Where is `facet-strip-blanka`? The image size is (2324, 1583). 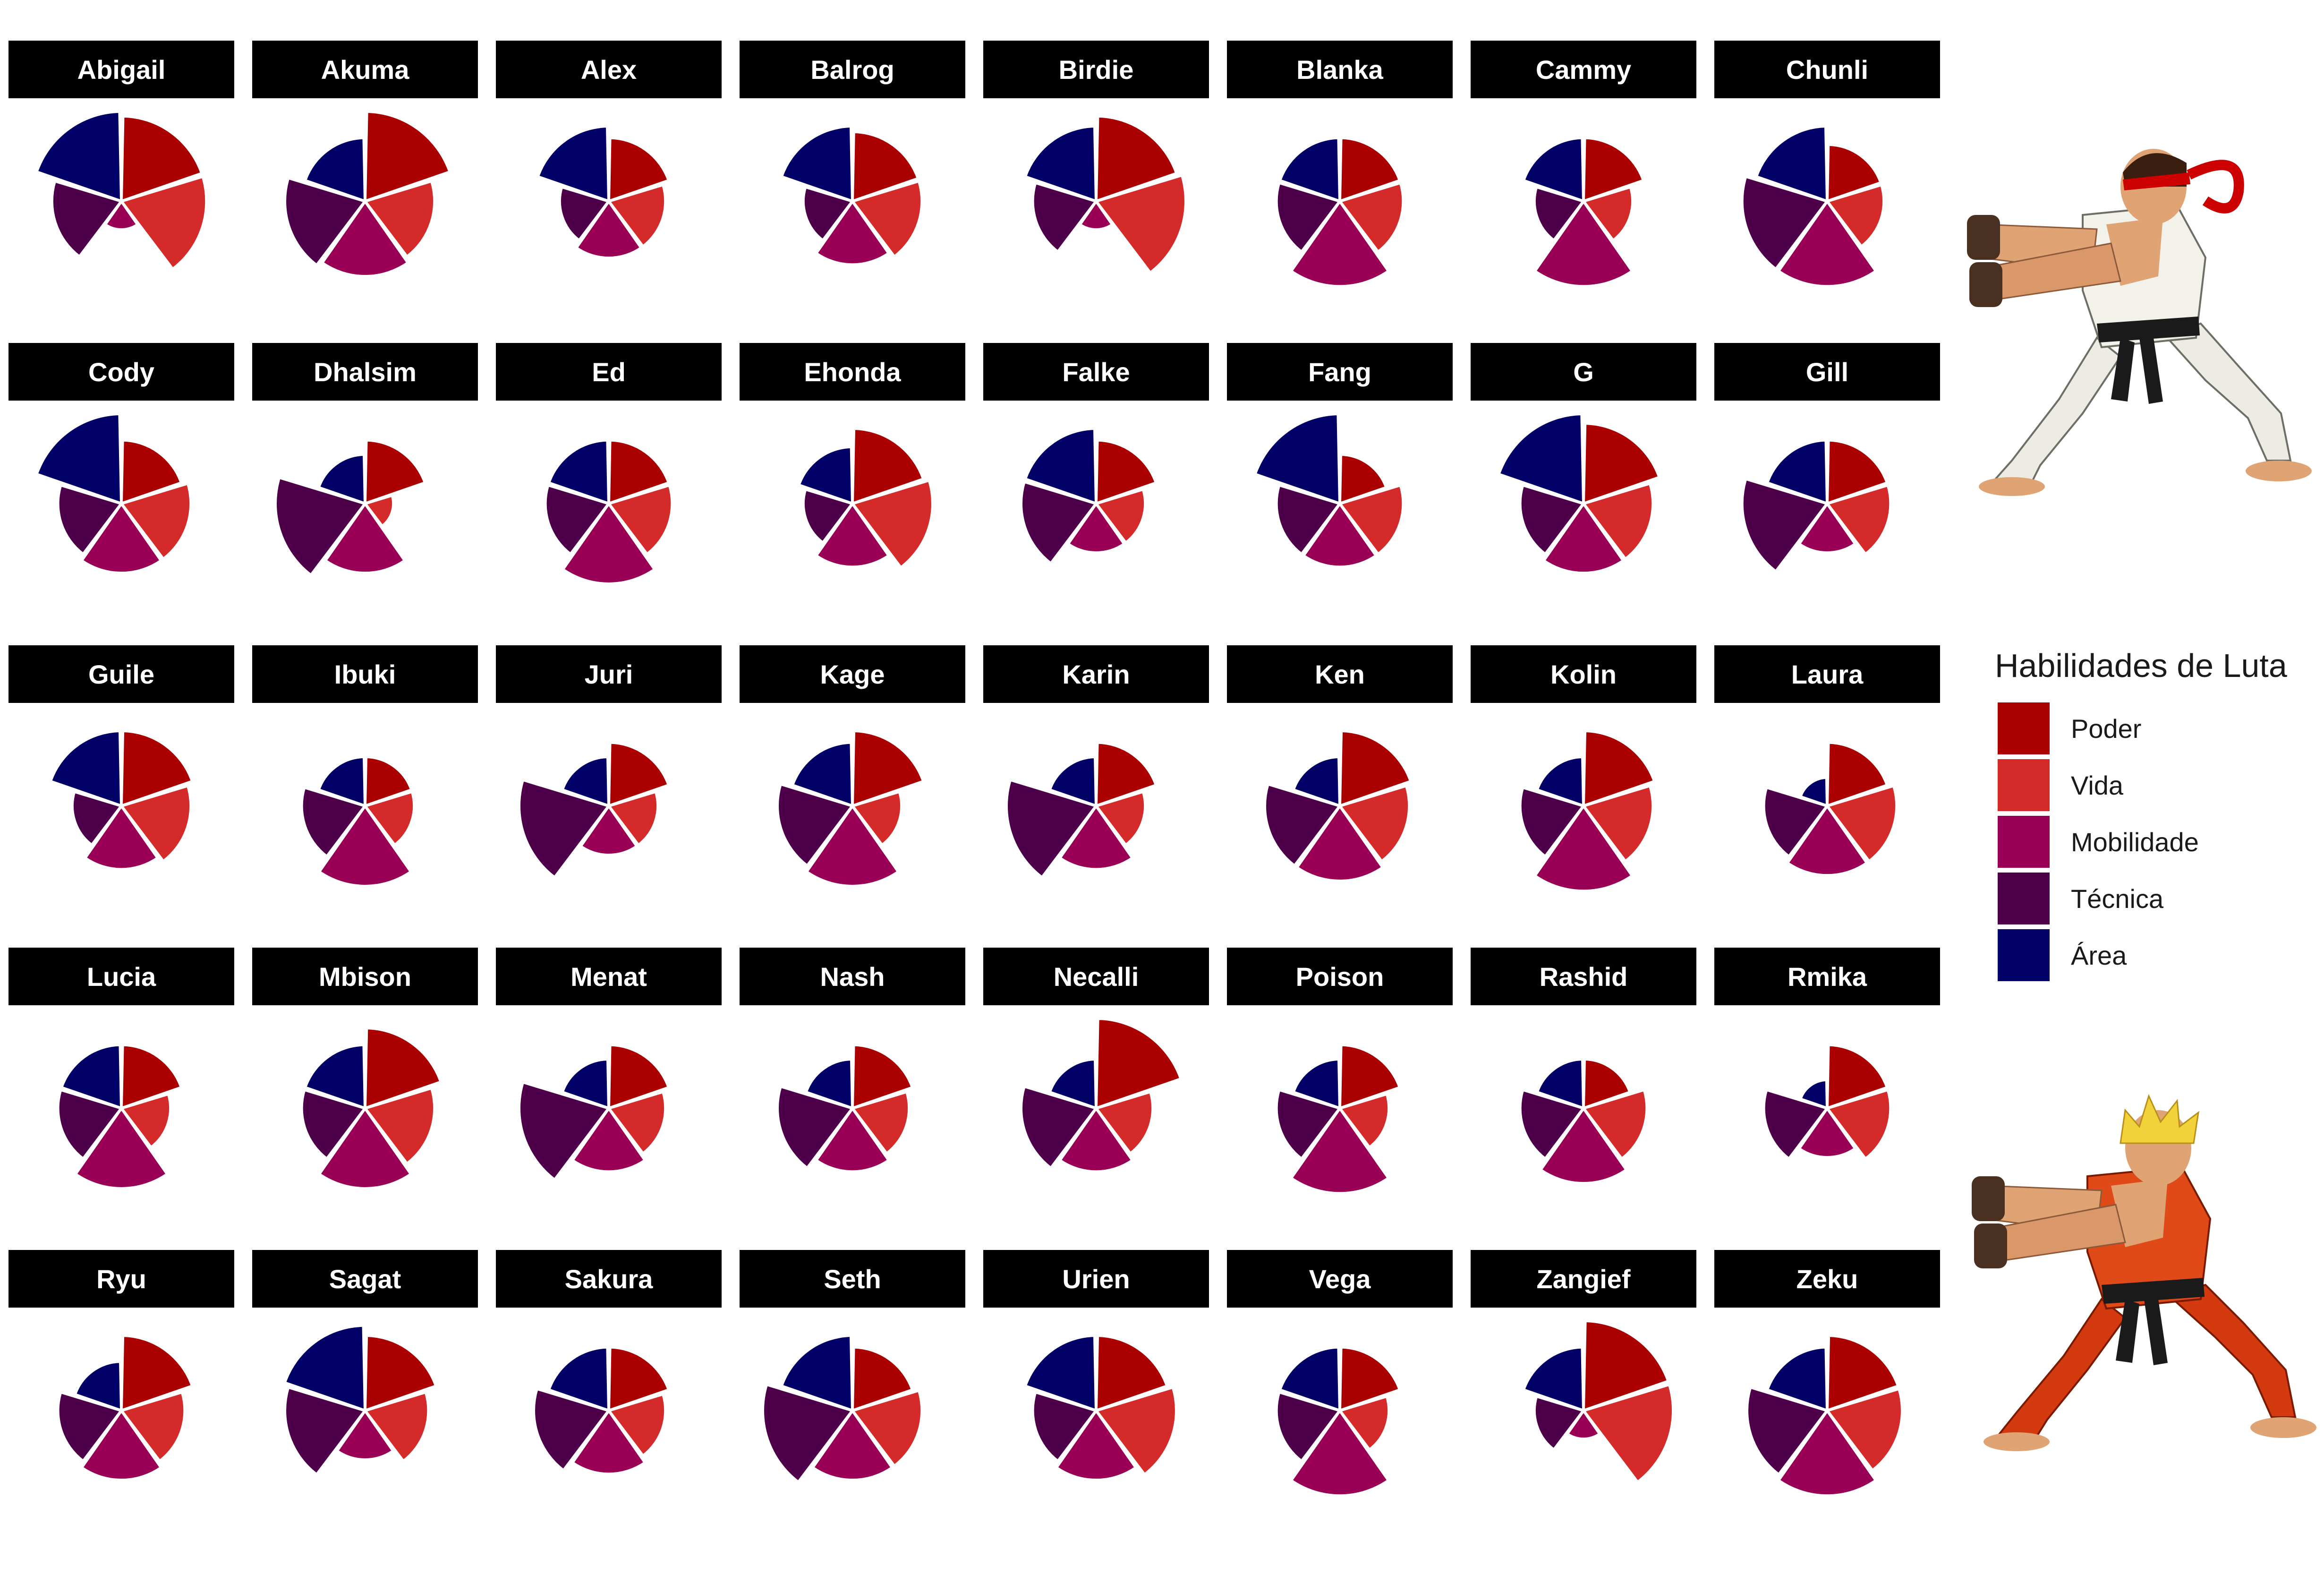 facet-strip-blanka is located at coordinates (1340, 69).